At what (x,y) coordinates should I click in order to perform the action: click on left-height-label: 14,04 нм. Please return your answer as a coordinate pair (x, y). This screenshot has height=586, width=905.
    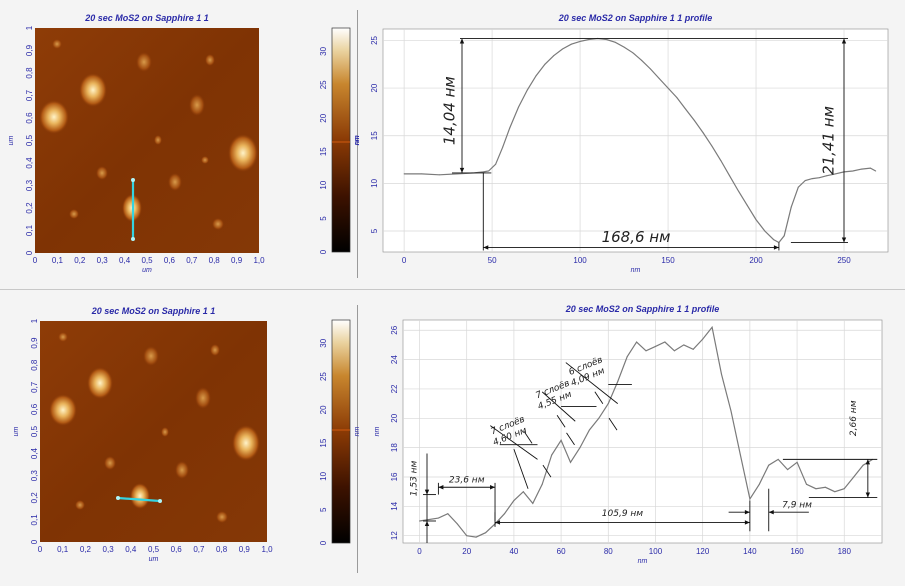
    Looking at the image, I should click on (450, 110).